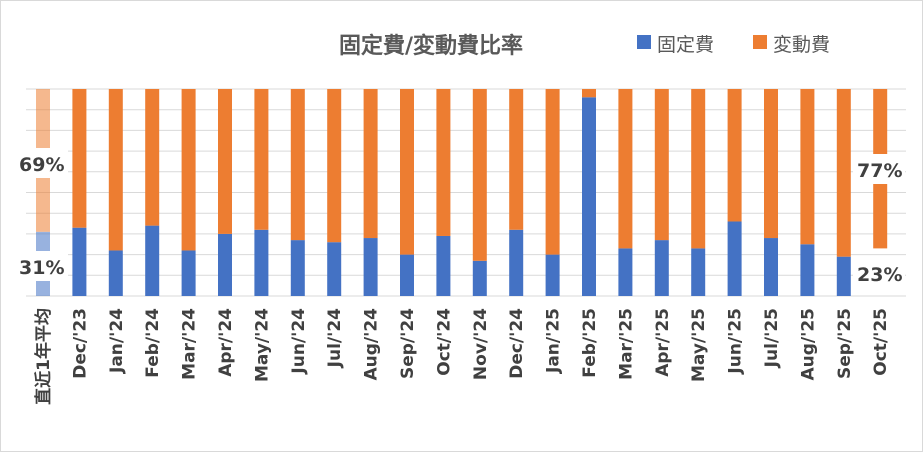  What do you see at coordinates (808, 344) in the screenshot?
I see `x-tick-label: Aug/'25` at bounding box center [808, 344].